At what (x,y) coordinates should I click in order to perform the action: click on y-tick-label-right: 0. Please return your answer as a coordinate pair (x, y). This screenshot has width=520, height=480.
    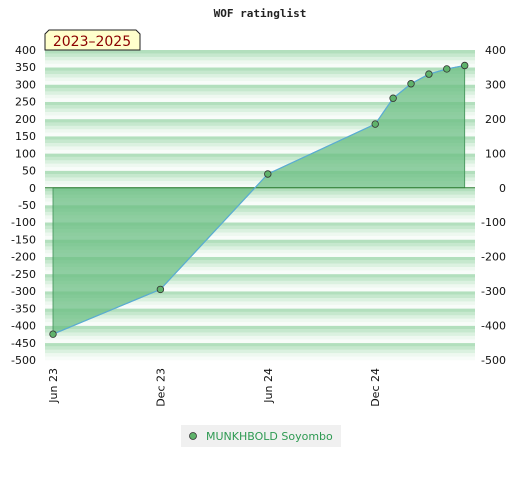
    Looking at the image, I should click on (502, 188).